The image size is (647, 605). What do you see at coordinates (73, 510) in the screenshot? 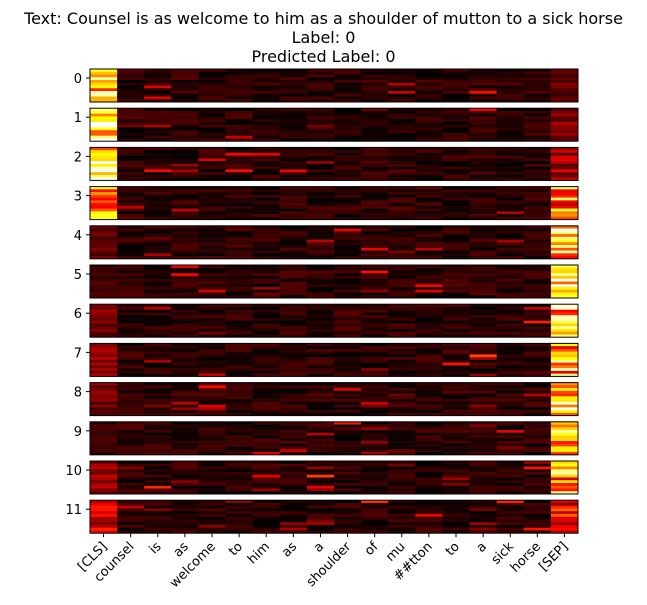
I see `layer-label-11: 11` at bounding box center [73, 510].